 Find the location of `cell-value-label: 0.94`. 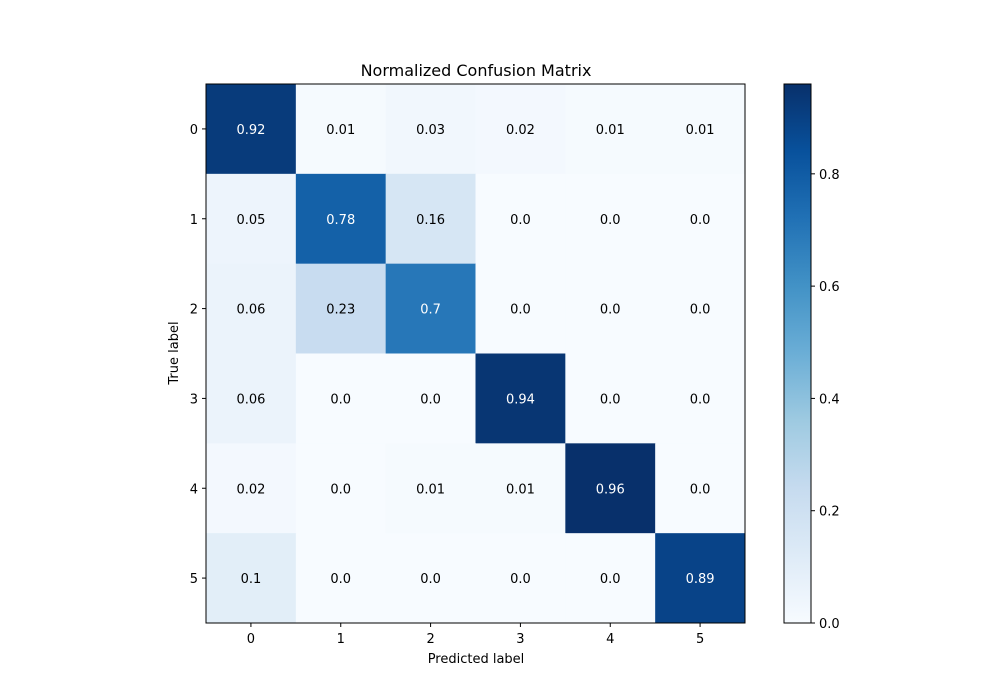

cell-value-label: 0.94 is located at coordinates (520, 399).